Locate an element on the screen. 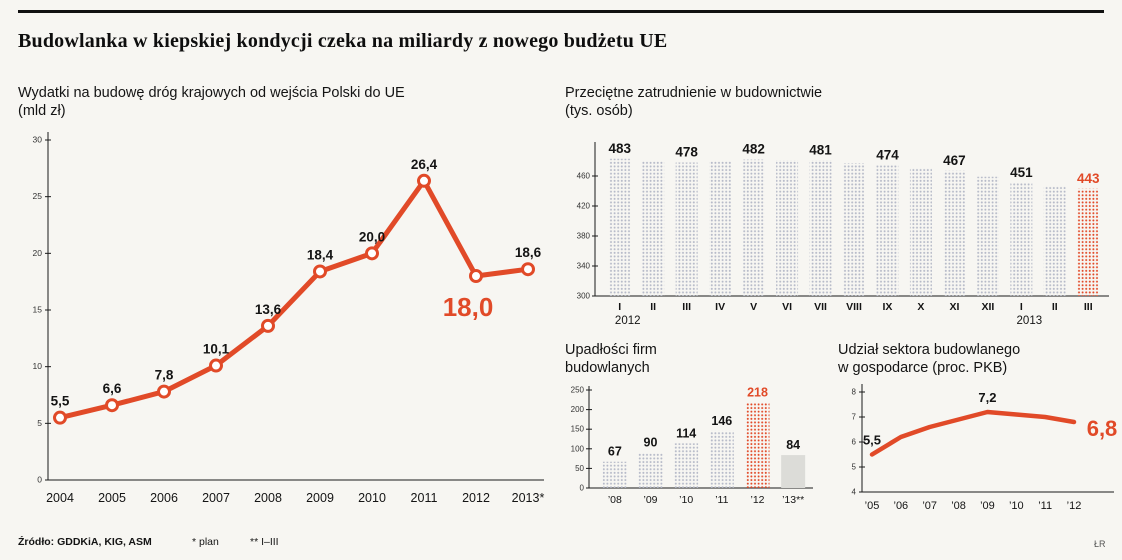  value-label: 18,4 is located at coordinates (320, 254).